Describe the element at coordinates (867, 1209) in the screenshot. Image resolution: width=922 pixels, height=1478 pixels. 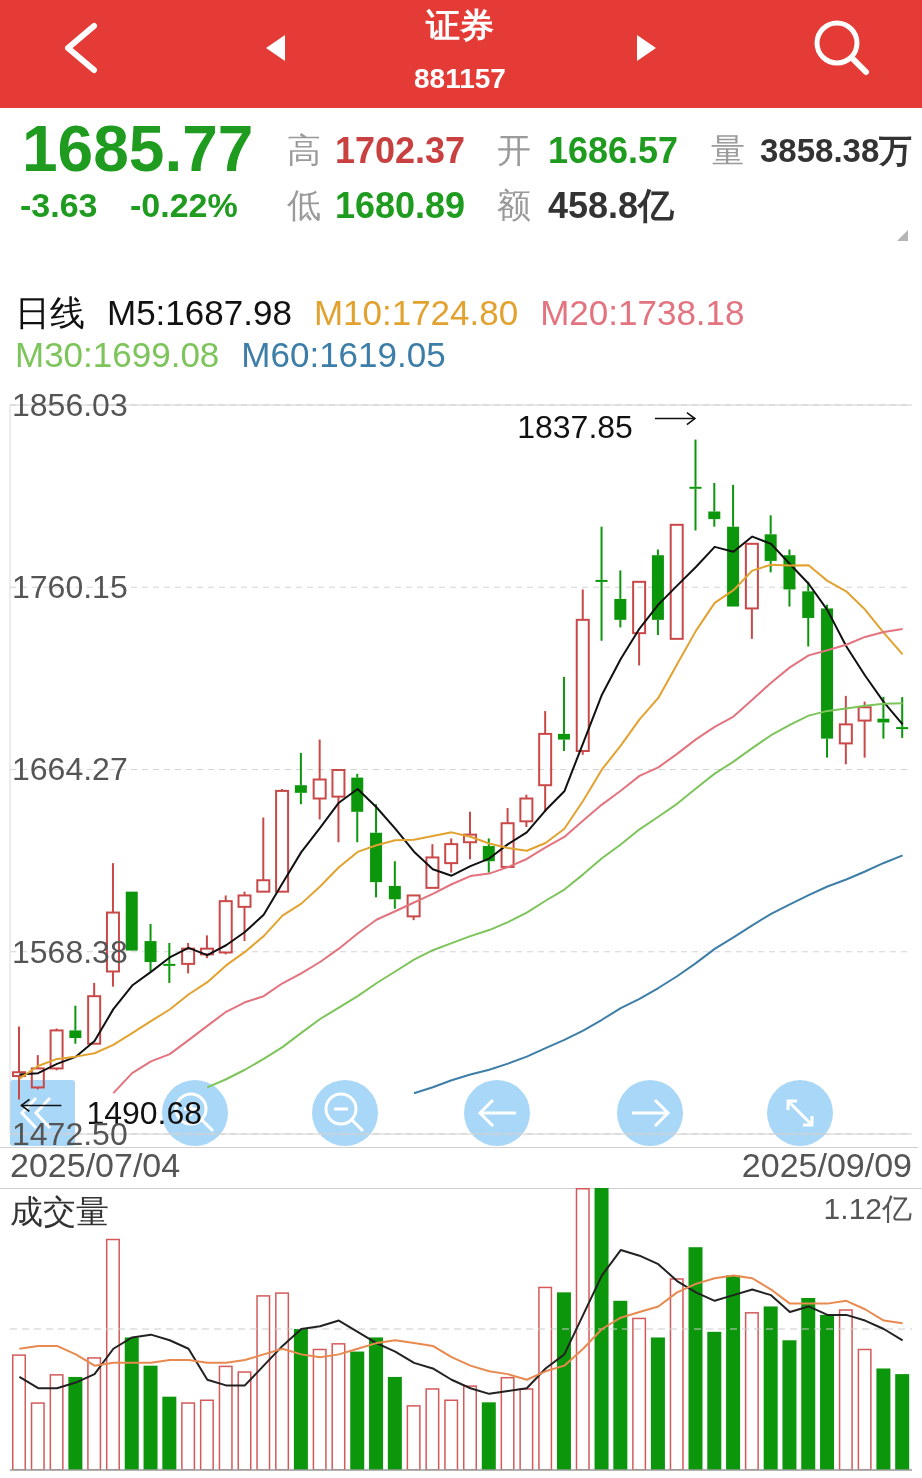
I see `annotation: 1.12亿` at that location.